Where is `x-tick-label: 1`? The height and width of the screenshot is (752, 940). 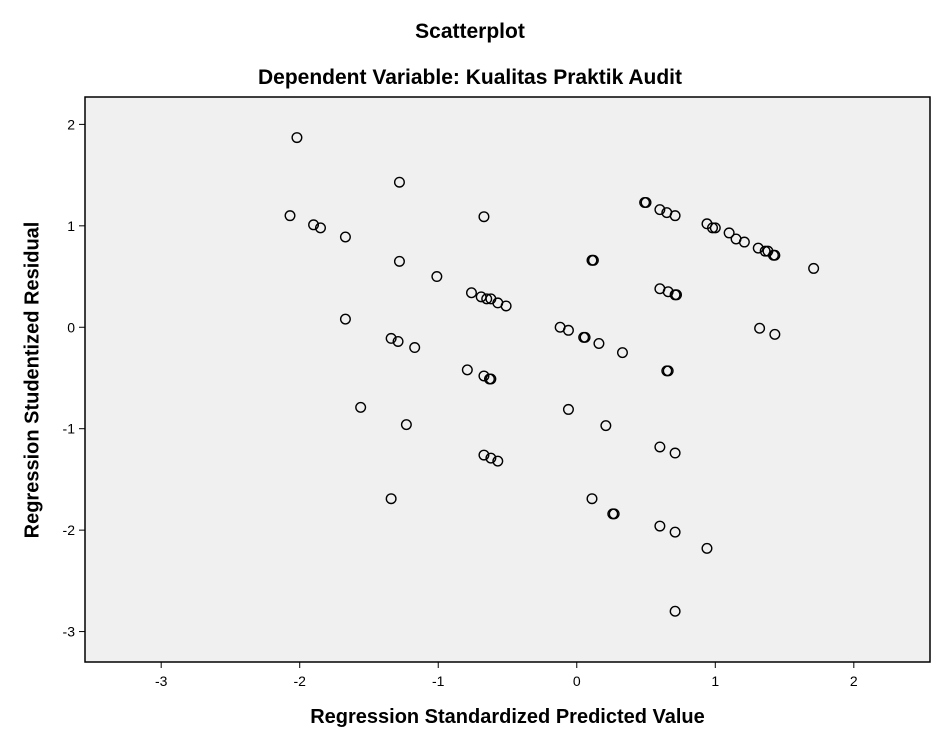
x-tick-label: 1 is located at coordinates (715, 681).